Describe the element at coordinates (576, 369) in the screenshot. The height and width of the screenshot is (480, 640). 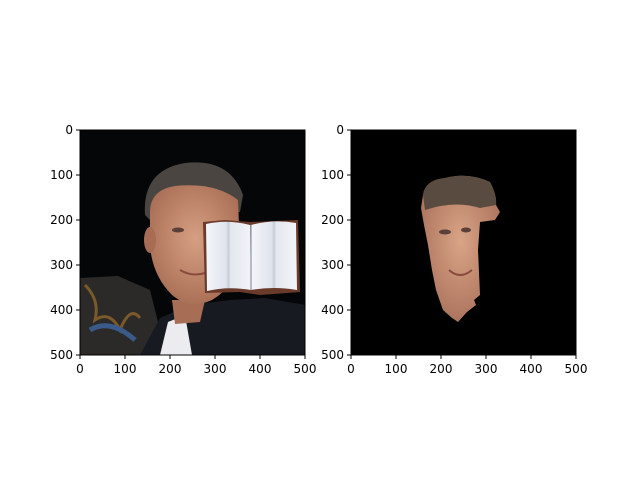
I see `right-x-tick-label: 500` at that location.